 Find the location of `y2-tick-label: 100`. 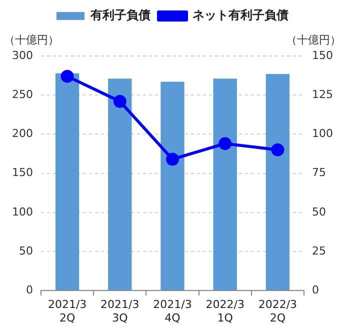

y2-tick-label: 100 is located at coordinates (323, 133).